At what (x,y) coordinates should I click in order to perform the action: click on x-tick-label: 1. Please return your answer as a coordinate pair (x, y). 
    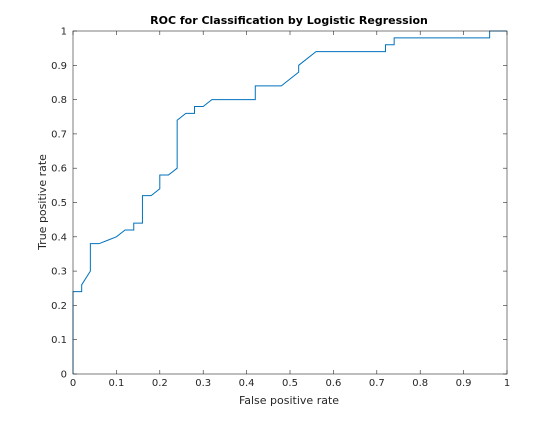
    Looking at the image, I should click on (507, 383).